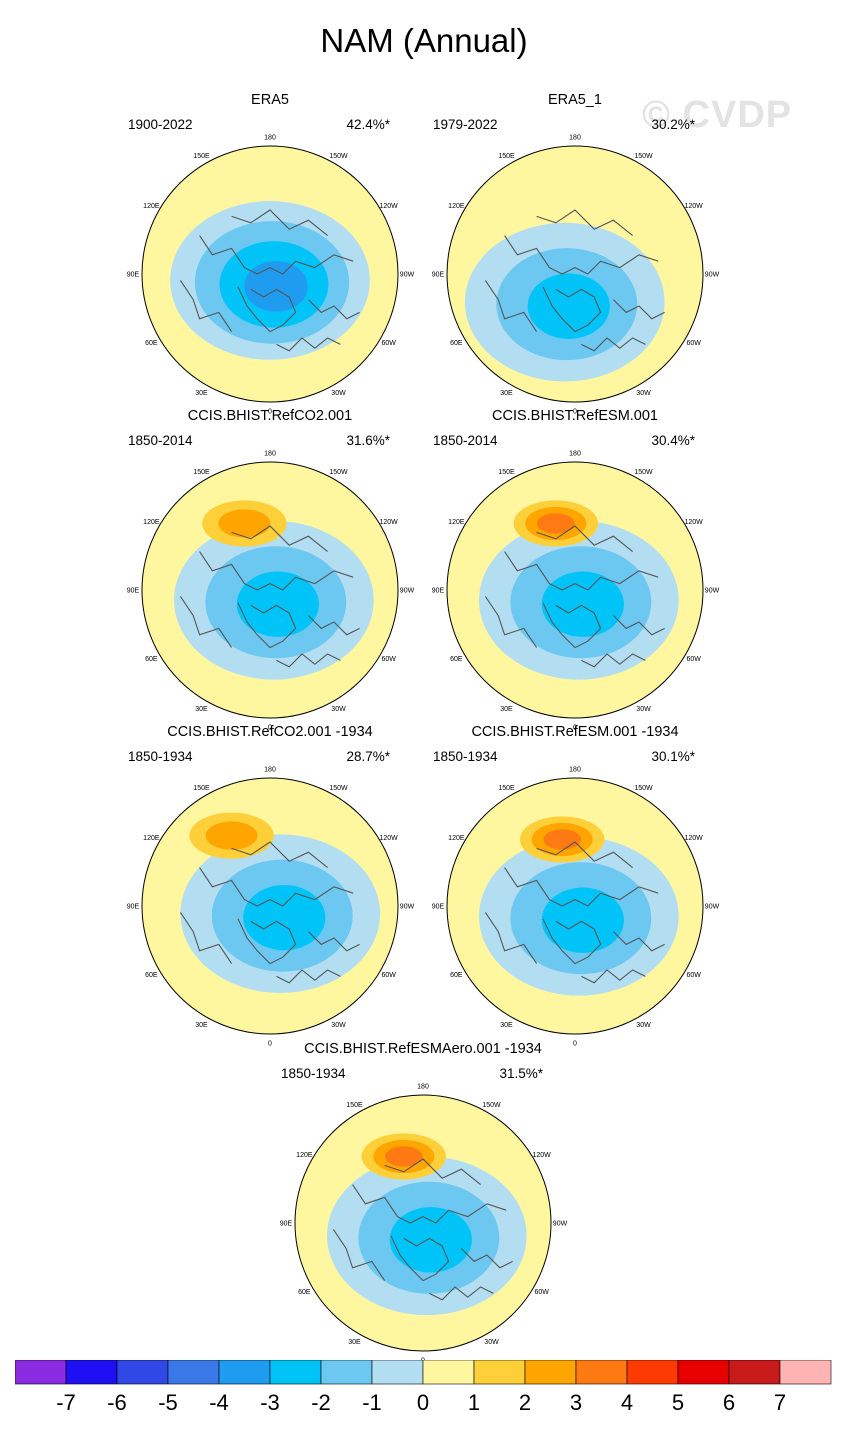  I want to click on panel-title: CCIS.BHIST.RefCO2.001, so click(270, 416).